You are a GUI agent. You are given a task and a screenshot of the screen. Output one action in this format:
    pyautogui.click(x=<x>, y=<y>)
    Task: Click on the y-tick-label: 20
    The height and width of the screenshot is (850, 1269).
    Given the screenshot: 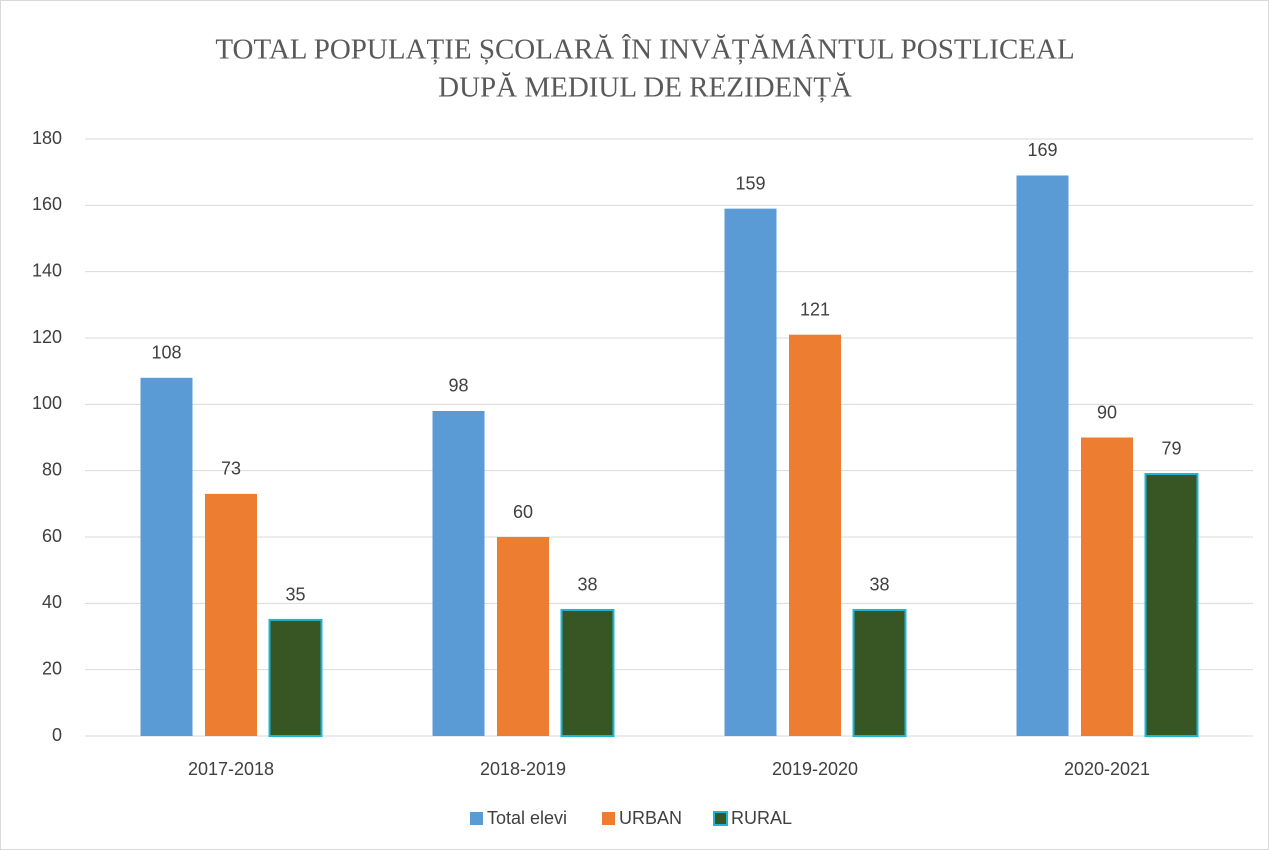 What is the action you would take?
    pyautogui.click(x=52, y=668)
    